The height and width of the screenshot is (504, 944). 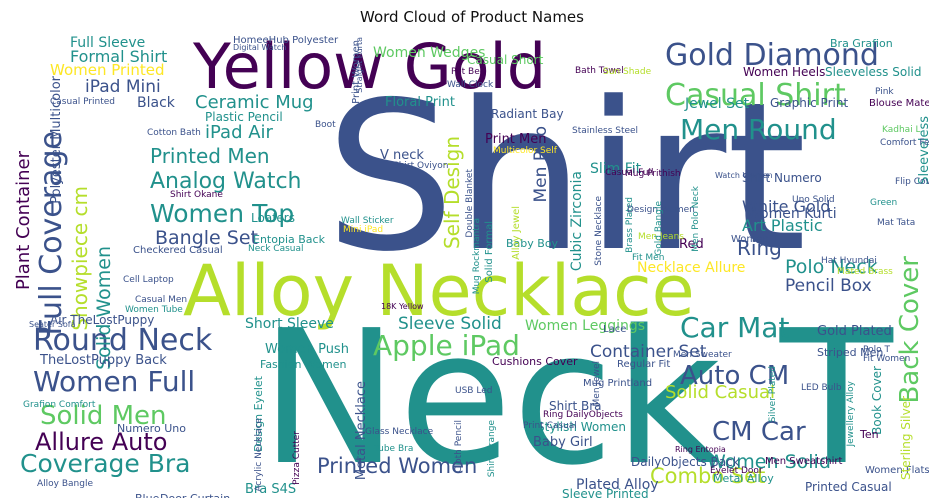 I want to click on word-mat-tata: Mat Tata, so click(x=896, y=223).